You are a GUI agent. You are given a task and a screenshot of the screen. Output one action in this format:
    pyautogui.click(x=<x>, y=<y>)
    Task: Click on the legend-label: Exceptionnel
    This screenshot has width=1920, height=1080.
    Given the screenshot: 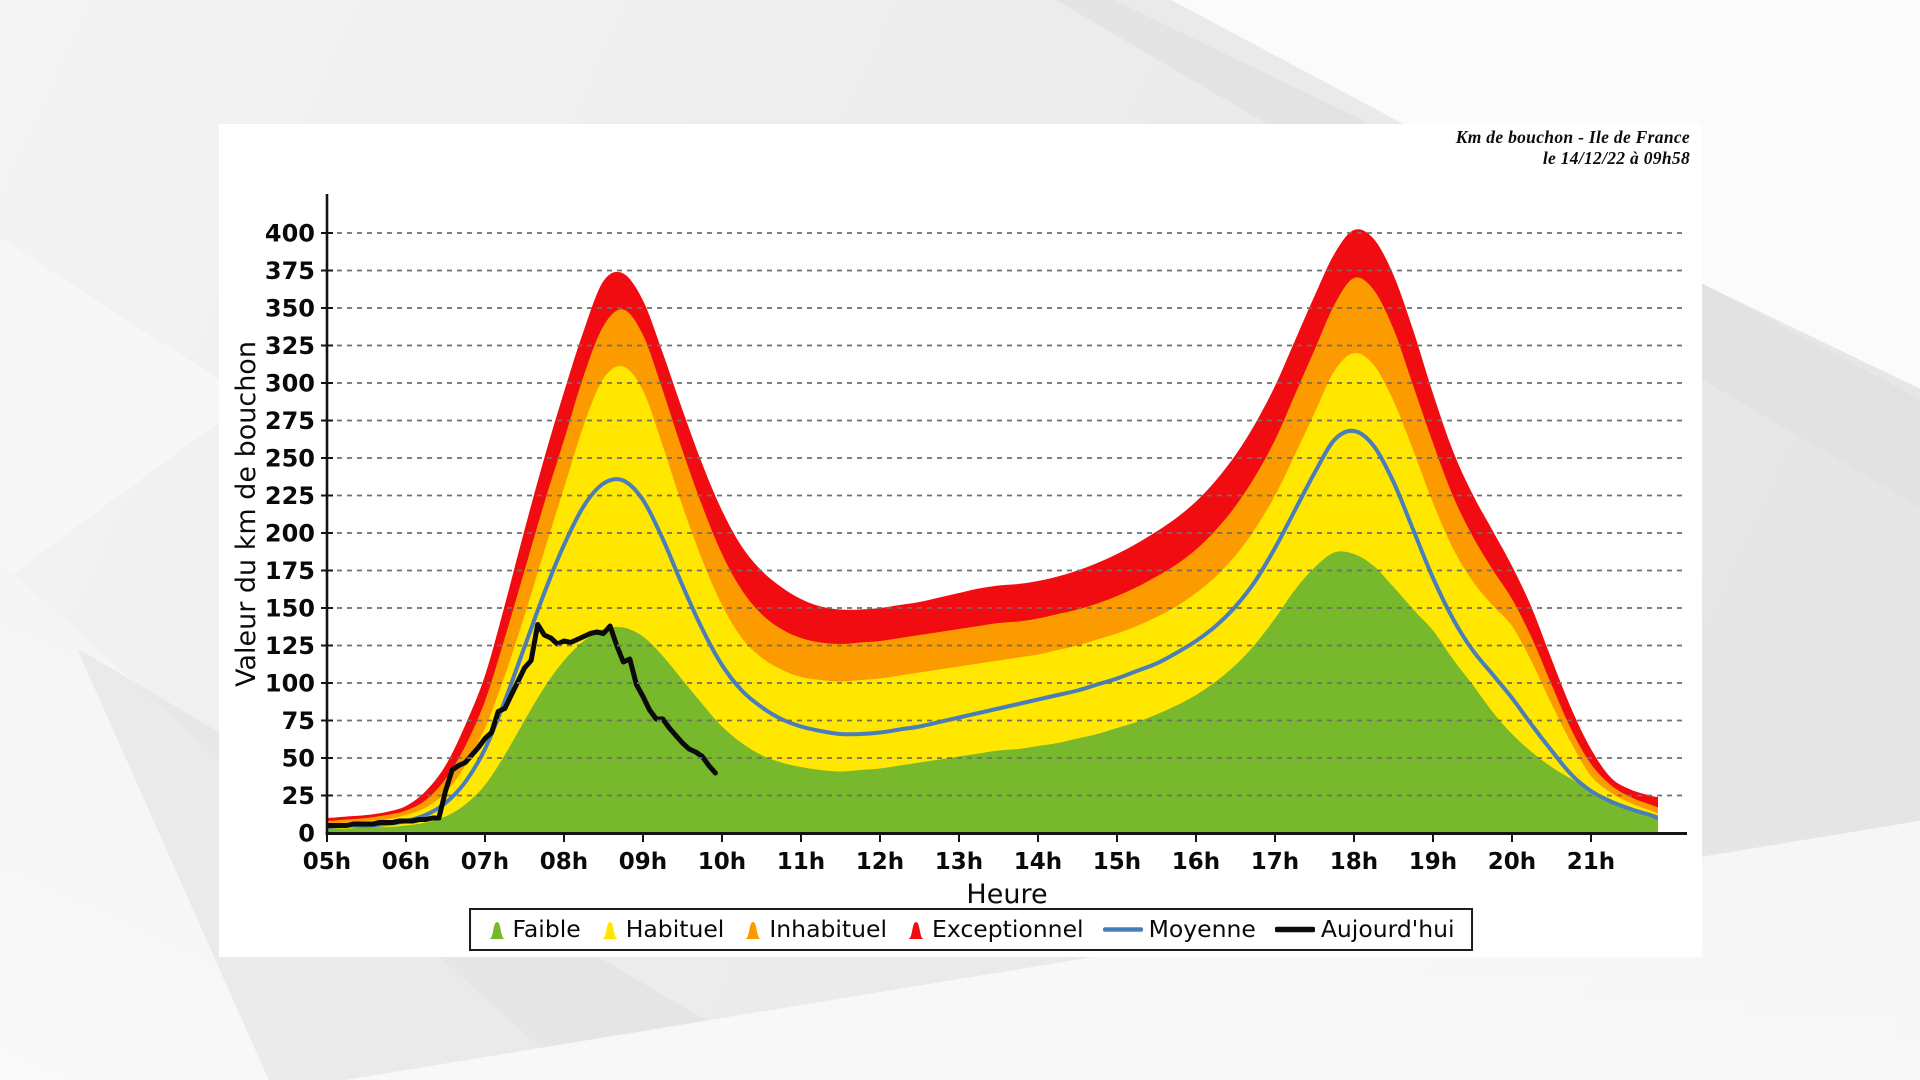 What is the action you would take?
    pyautogui.click(x=1008, y=929)
    